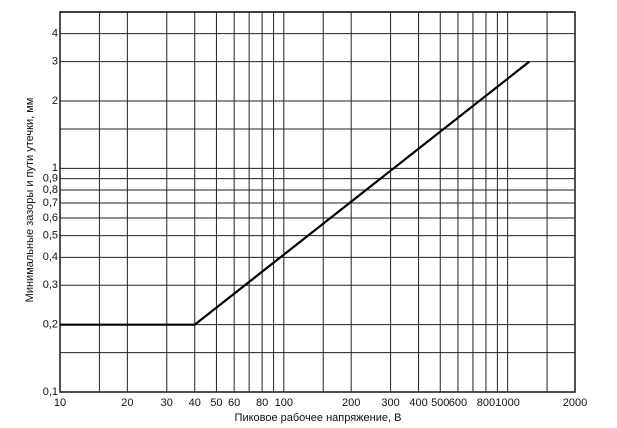  Describe the element at coordinates (60, 403) in the screenshot. I see `x-tick-label: 10` at that location.